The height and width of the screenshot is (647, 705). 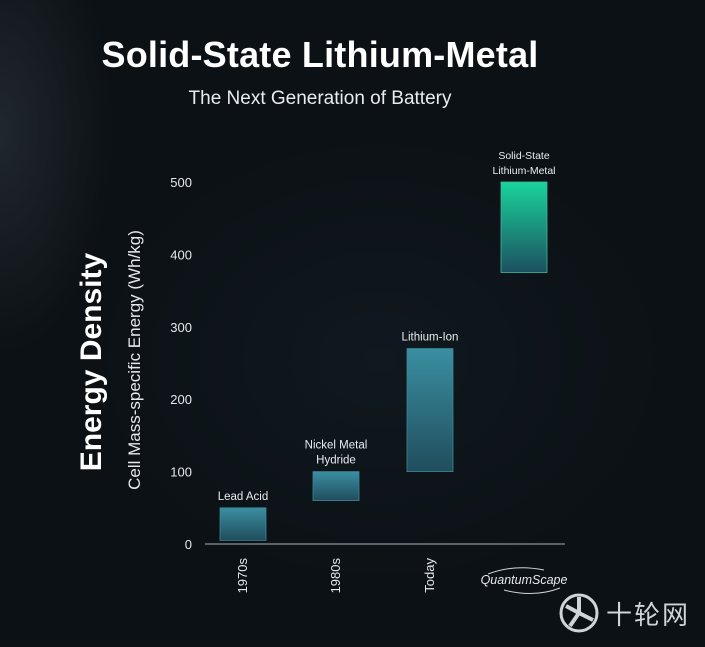 I want to click on bar-label: Lithium-Metal, so click(x=523, y=171).